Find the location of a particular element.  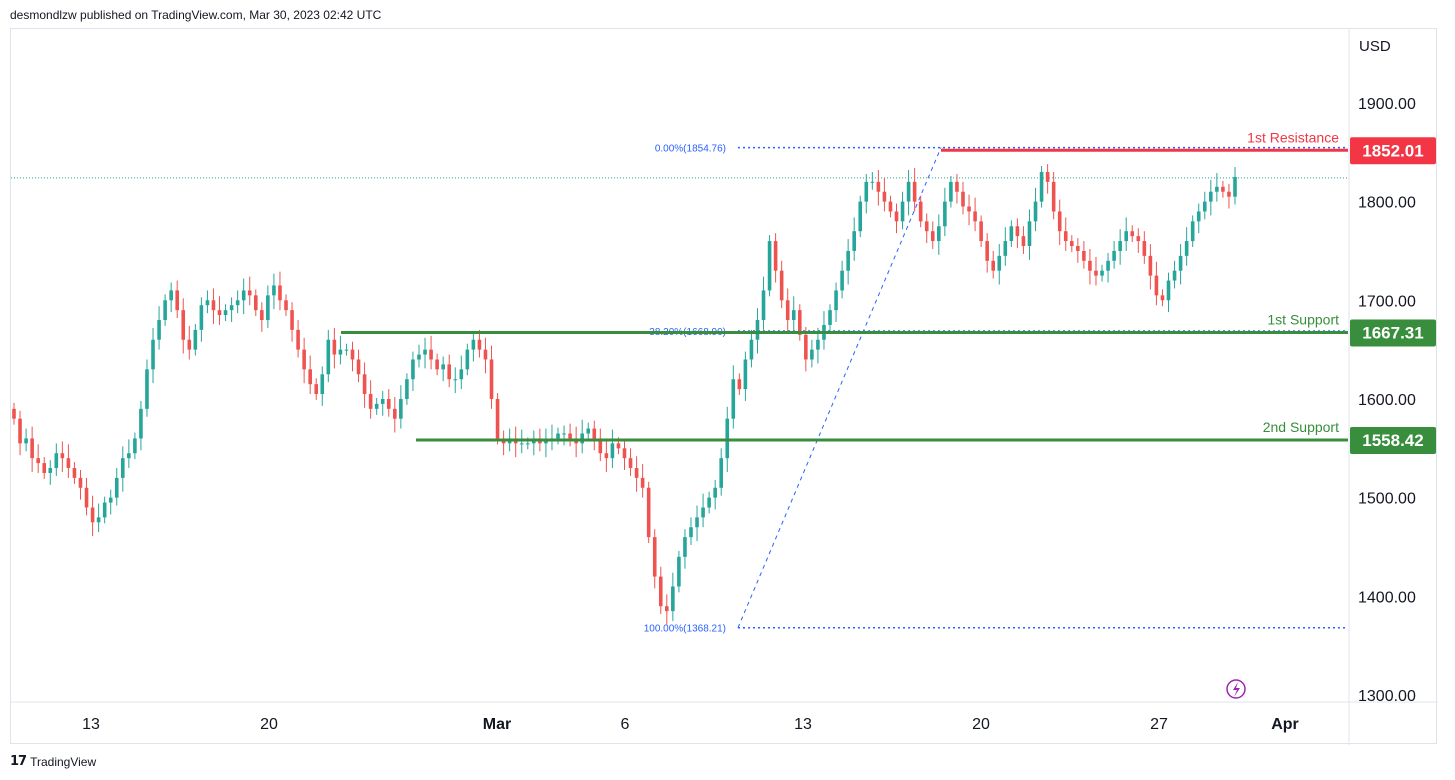

currency-label: USD is located at coordinates (1375, 46).